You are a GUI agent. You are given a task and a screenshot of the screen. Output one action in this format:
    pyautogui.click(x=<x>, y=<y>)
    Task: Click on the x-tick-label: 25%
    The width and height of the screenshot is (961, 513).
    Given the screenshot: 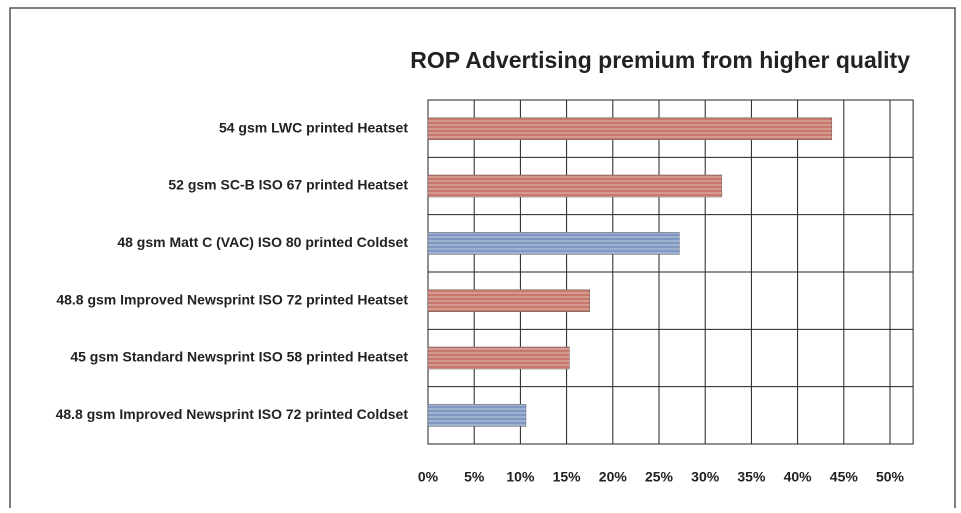 What is the action you would take?
    pyautogui.click(x=659, y=477)
    